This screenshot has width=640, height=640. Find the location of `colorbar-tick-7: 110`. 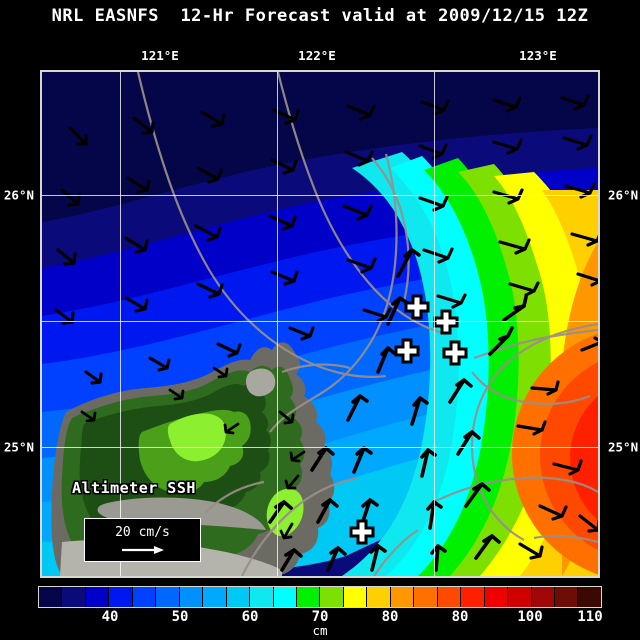

colorbar-tick-7: 110 is located at coordinates (590, 617).